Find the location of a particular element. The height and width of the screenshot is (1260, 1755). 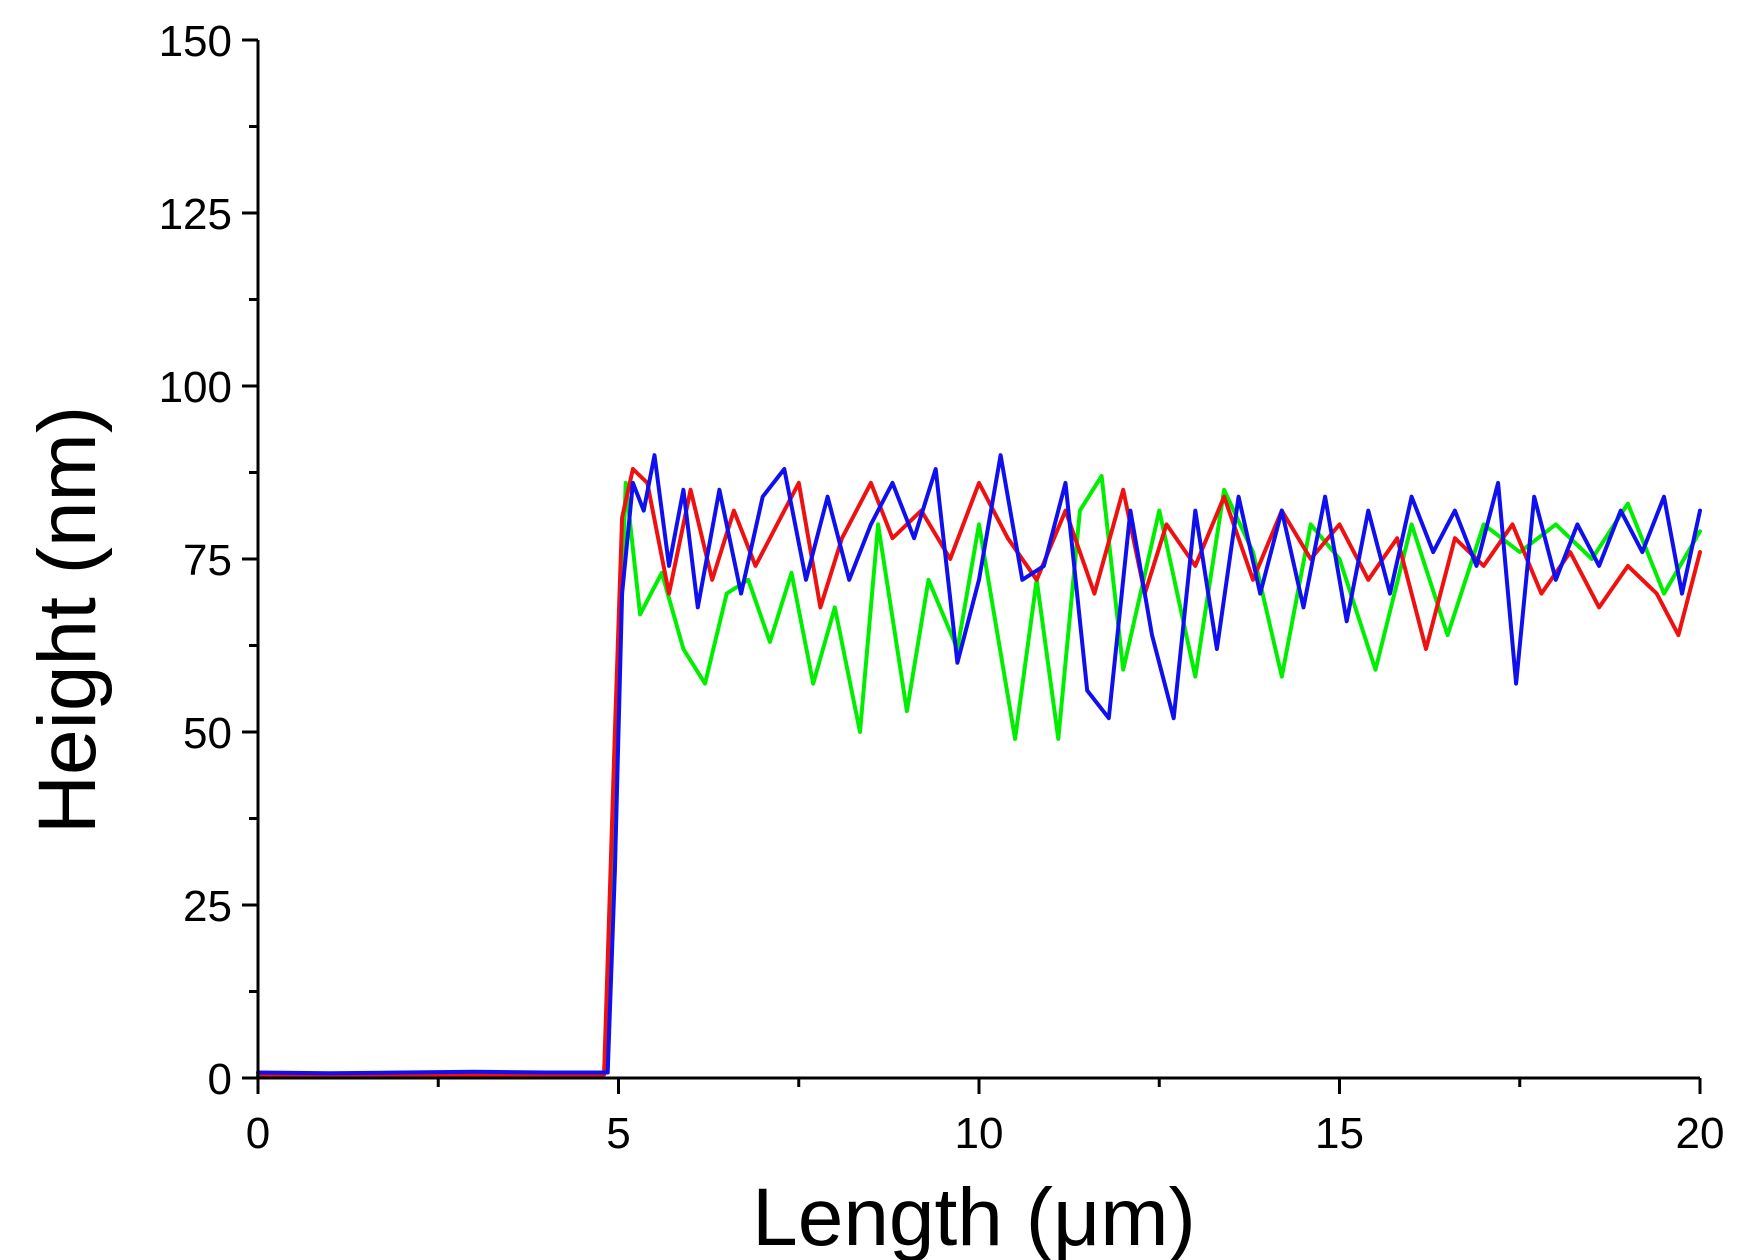

y-tick-label: 125 is located at coordinates (195, 214).